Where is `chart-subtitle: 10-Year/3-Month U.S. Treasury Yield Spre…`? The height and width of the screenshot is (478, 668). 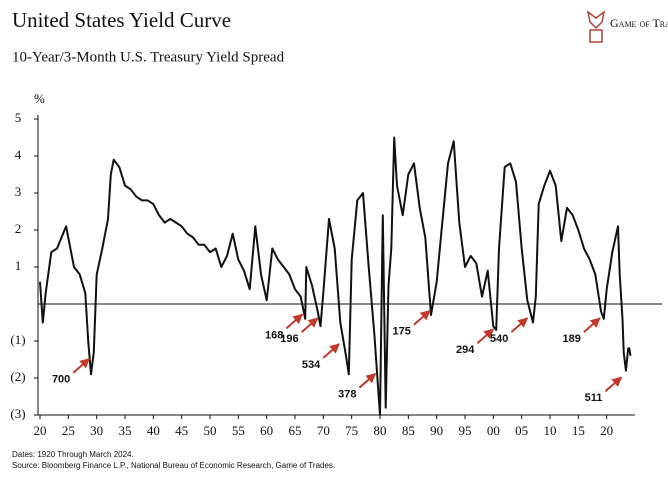
chart-subtitle: 10-Year/3-Month U.S. Treasury Yield Spre… is located at coordinates (148, 57).